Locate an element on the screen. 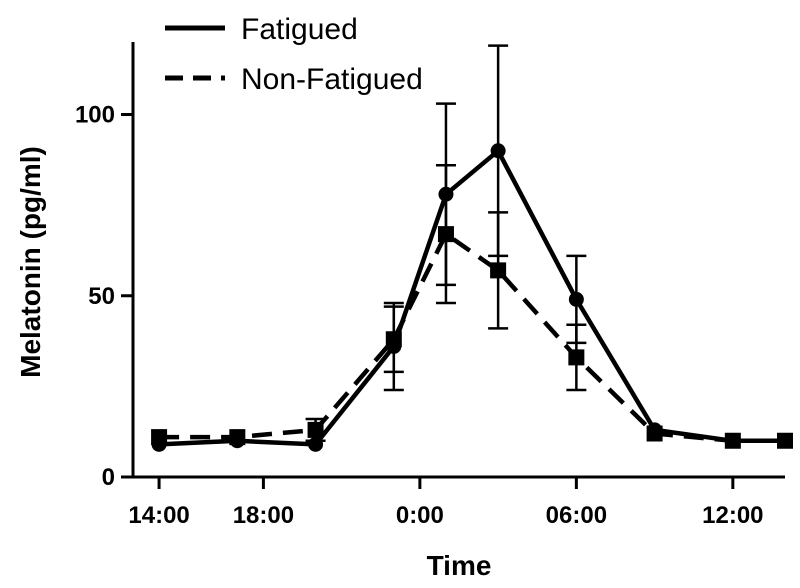 The image size is (800, 588). y-axis-title: Melatonin (pg/ml) is located at coordinates (30, 262).